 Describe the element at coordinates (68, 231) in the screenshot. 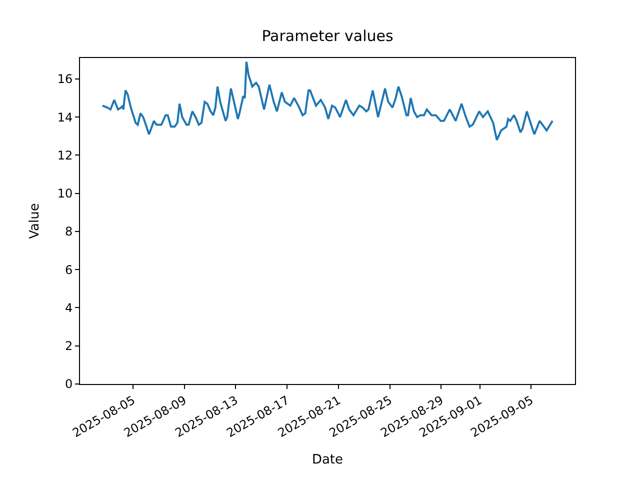

I see `y-tick-label: 8` at that location.